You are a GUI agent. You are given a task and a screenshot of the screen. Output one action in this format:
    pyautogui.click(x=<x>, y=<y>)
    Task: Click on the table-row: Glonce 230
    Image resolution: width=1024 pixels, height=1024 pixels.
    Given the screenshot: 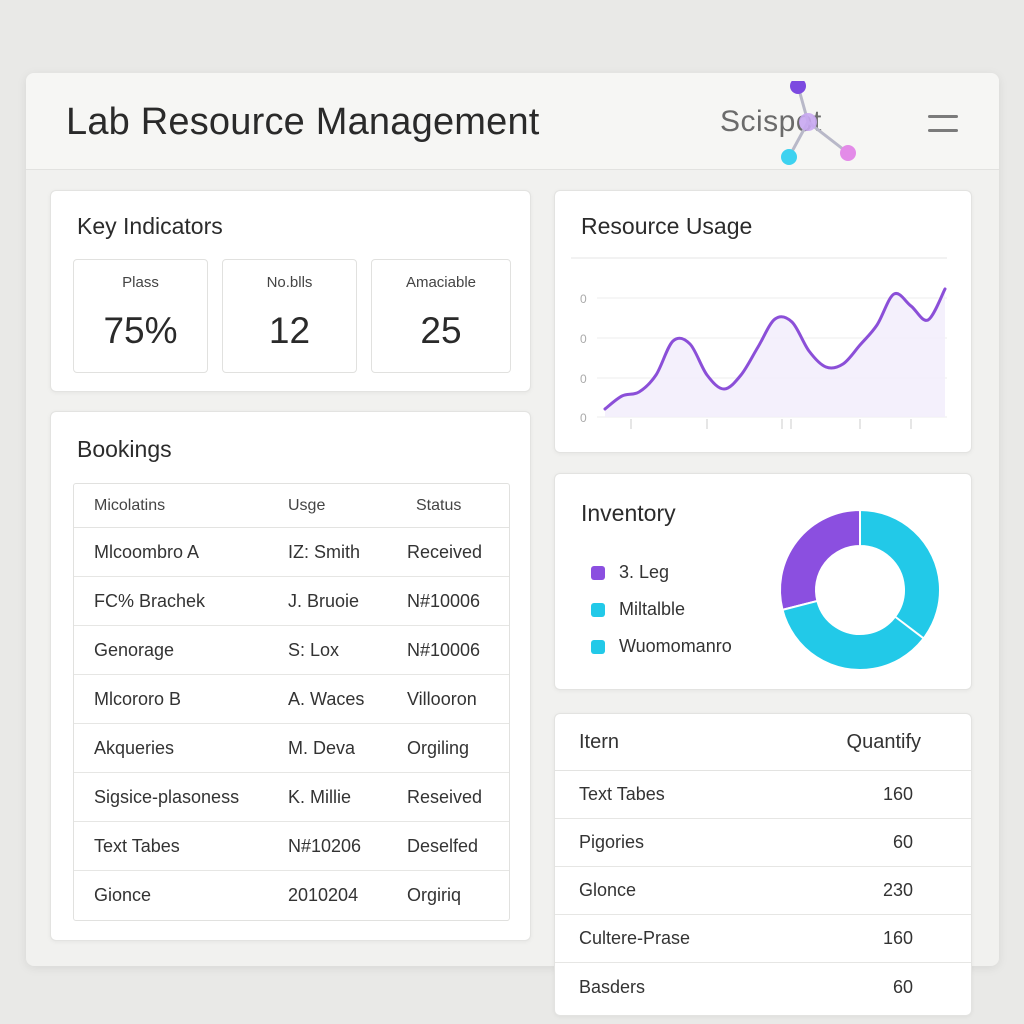 What is the action you would take?
    pyautogui.click(x=763, y=891)
    